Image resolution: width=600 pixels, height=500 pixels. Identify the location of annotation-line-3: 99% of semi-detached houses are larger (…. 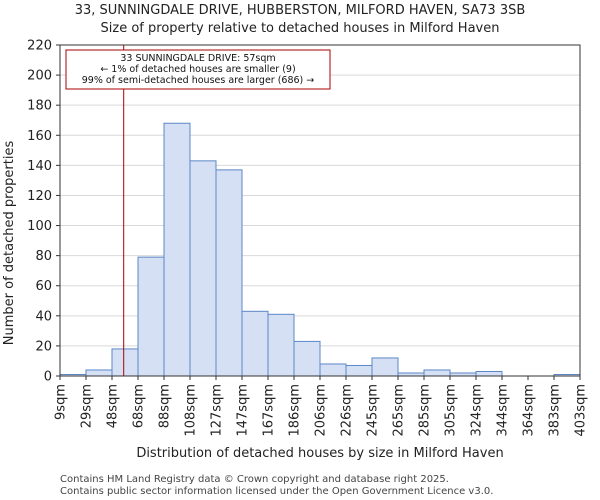
(198, 80).